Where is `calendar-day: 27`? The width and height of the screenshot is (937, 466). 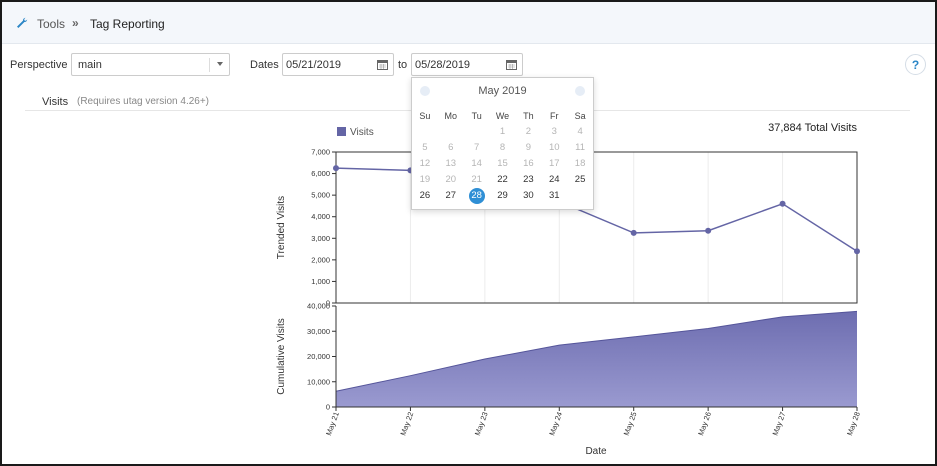 calendar-day: 27 is located at coordinates (451, 195).